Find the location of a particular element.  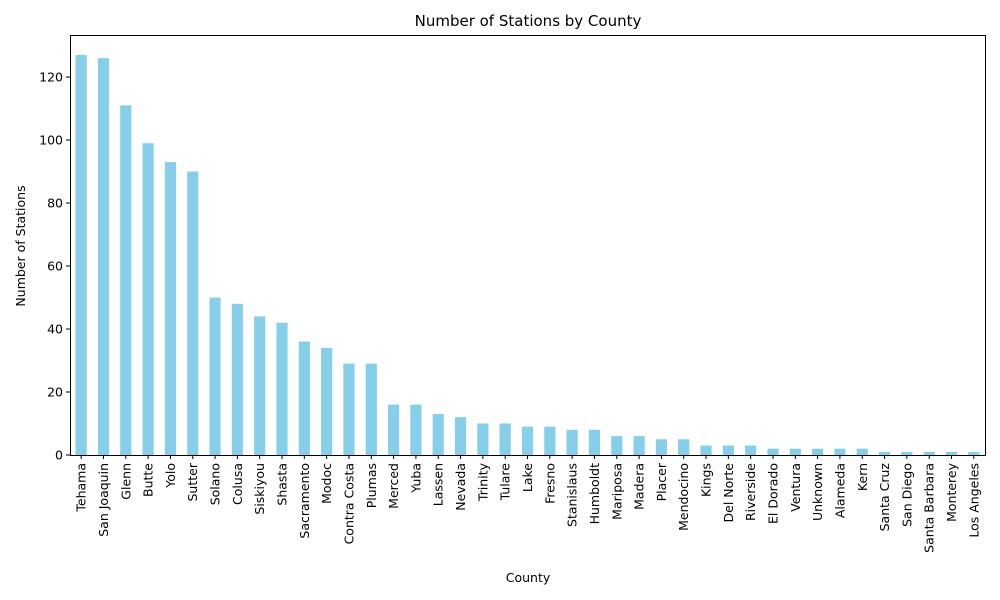

bar-solano is located at coordinates (215, 376).